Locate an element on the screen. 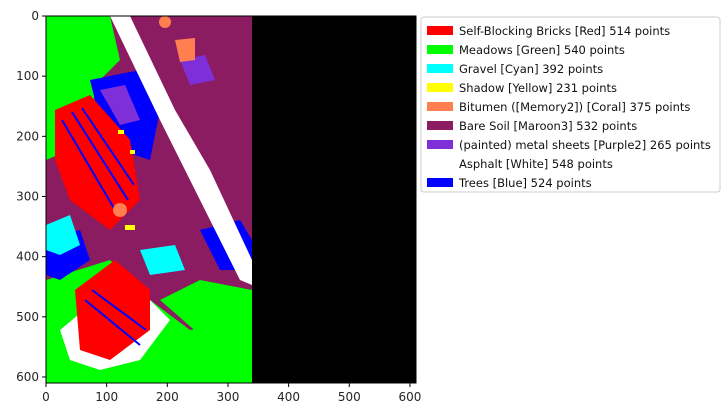  x-tick-label: 300 is located at coordinates (228, 397).